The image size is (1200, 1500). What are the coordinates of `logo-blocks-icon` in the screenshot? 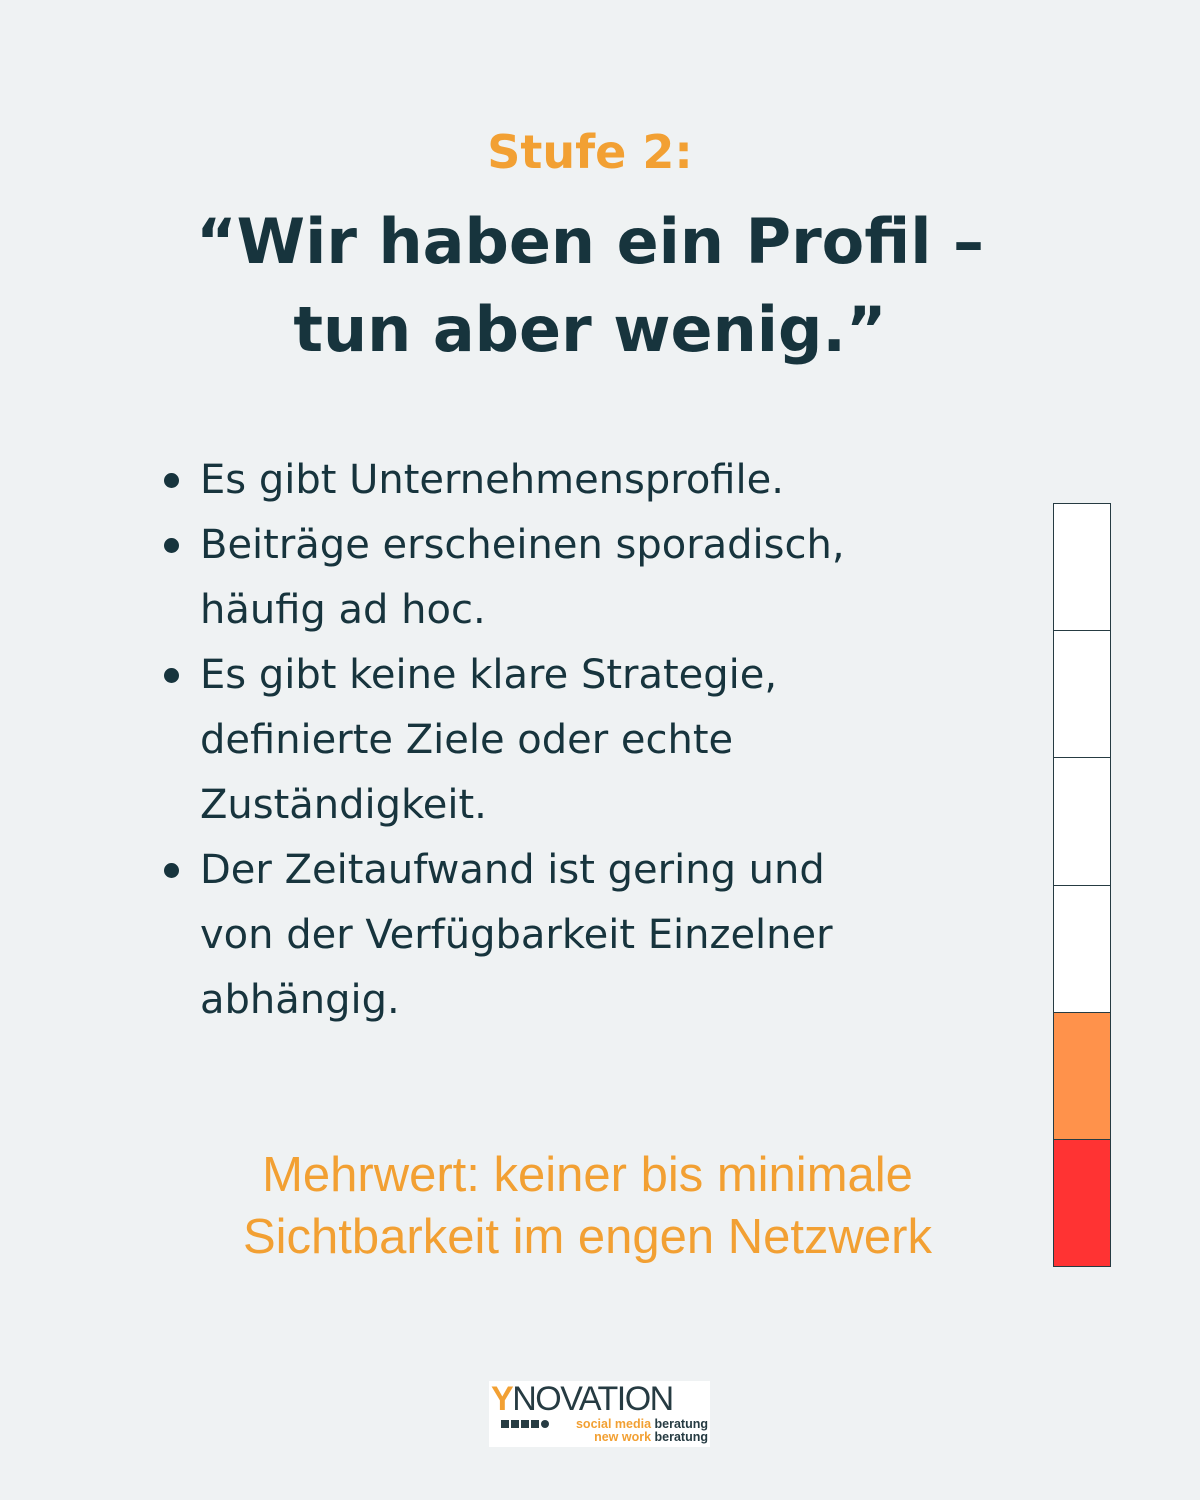 It's located at (525, 1424).